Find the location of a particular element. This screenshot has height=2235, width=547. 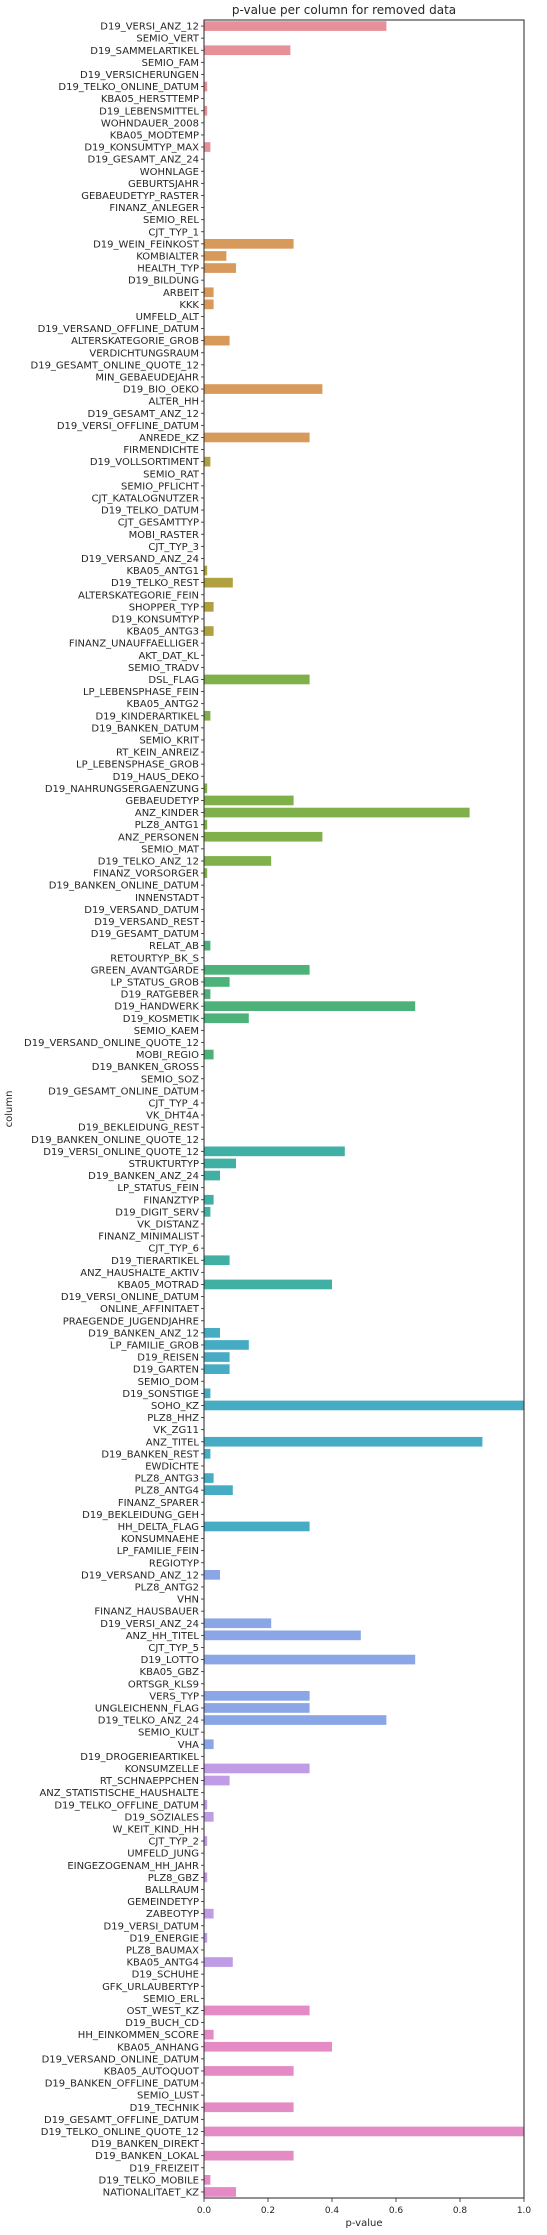

y-tick-label: D19_BEKLEIDUNG_REST is located at coordinates (139, 1128).